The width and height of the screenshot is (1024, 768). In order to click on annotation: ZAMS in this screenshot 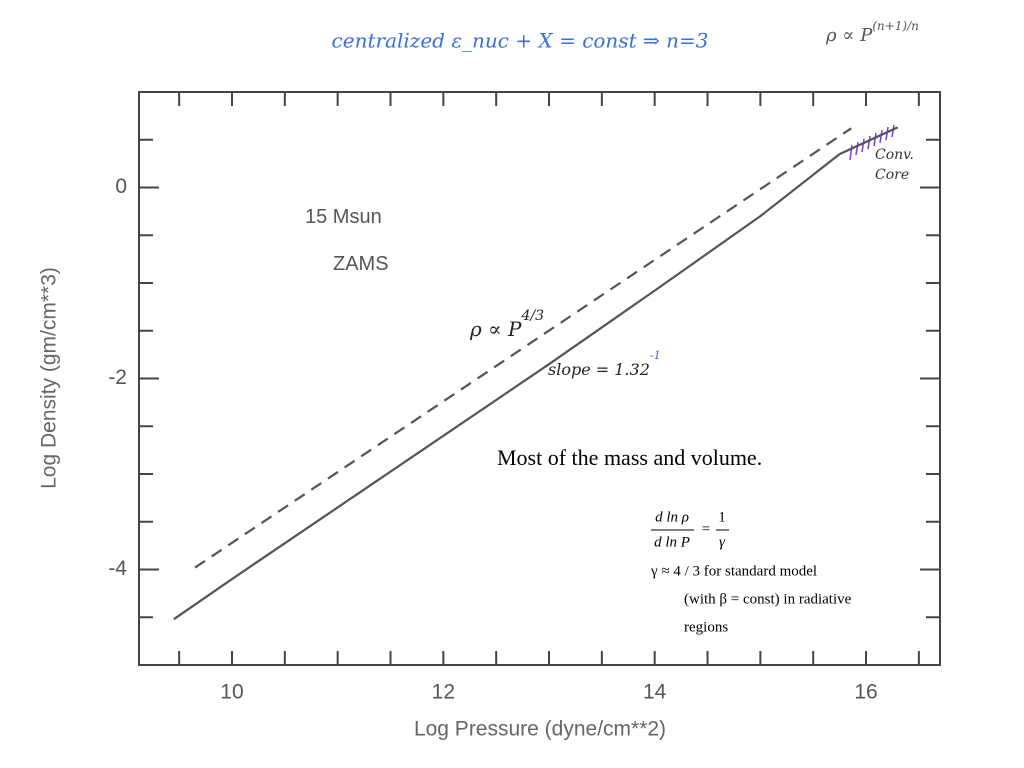, I will do `click(361, 264)`.